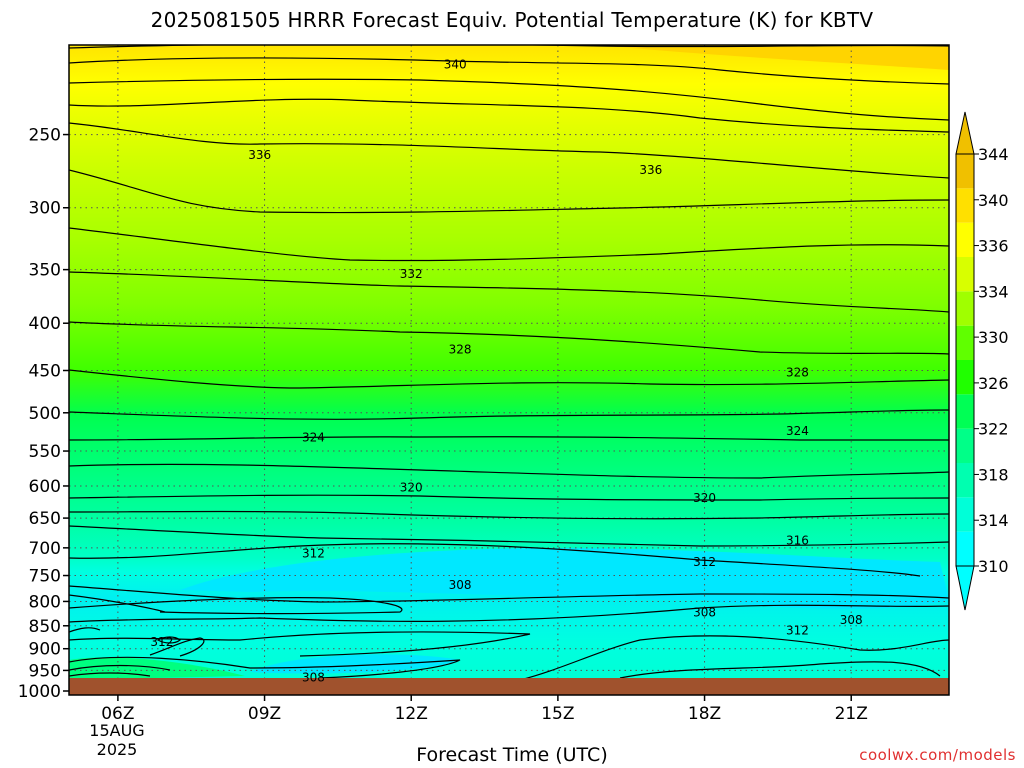 The height and width of the screenshot is (768, 1024). What do you see at coordinates (411, 714) in the screenshot?
I see `x-tick-label: 12Z` at bounding box center [411, 714].